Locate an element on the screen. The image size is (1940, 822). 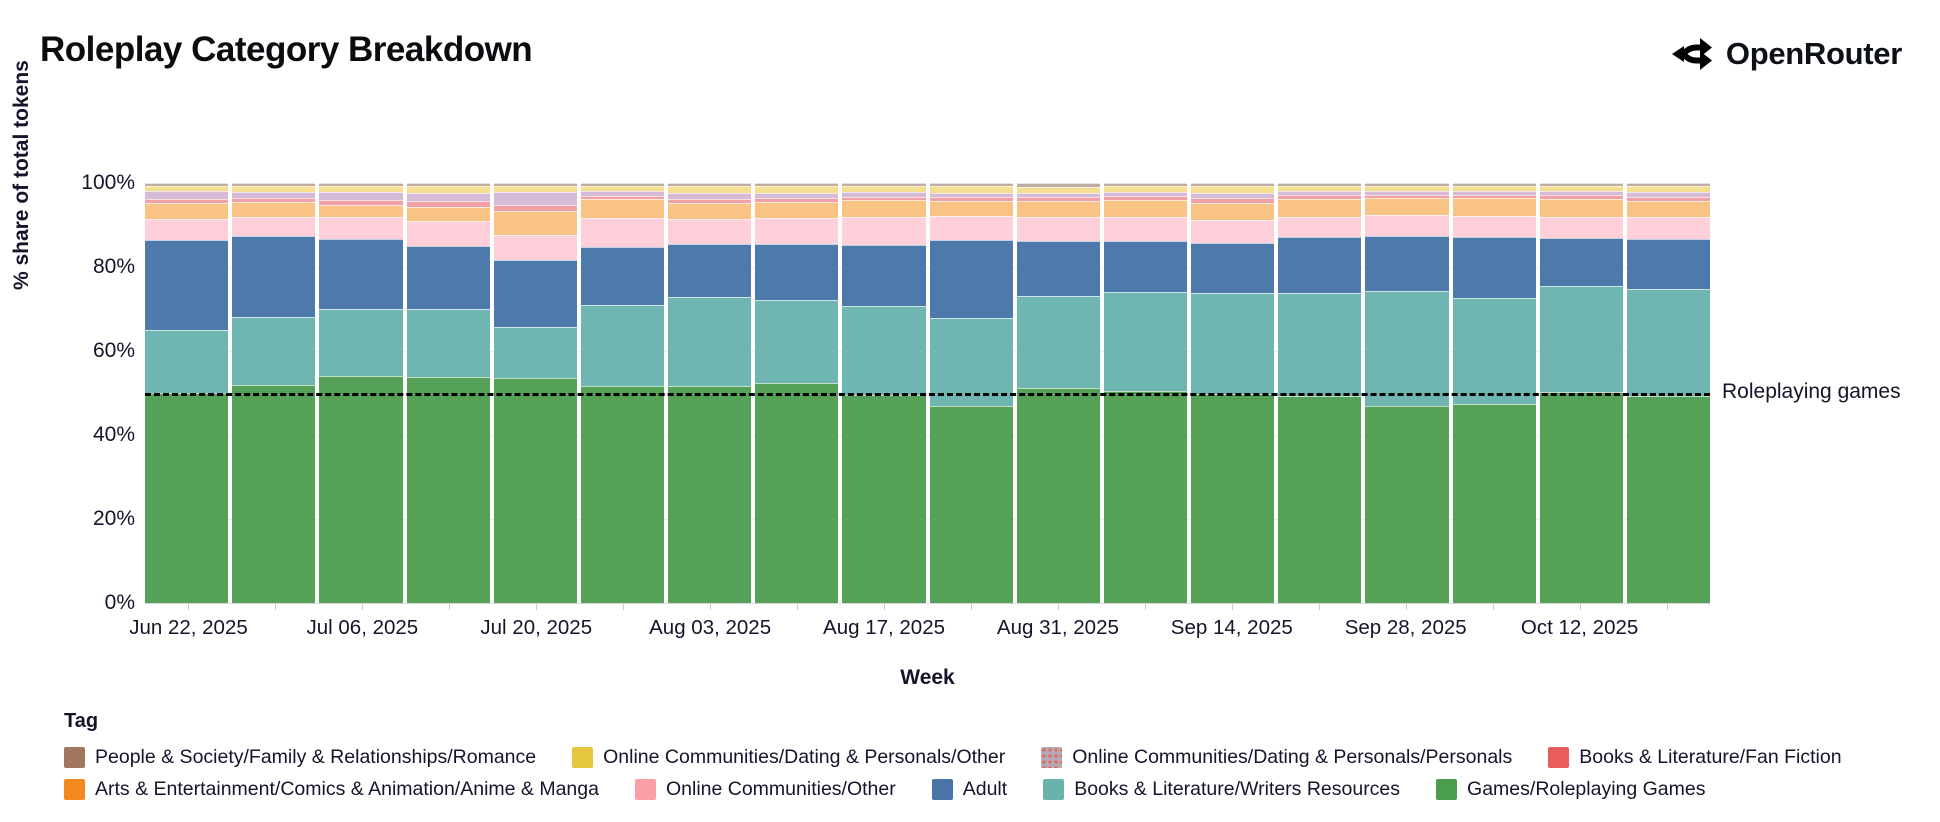
bar-week-sep-07-2025 is located at coordinates (1145, 393).